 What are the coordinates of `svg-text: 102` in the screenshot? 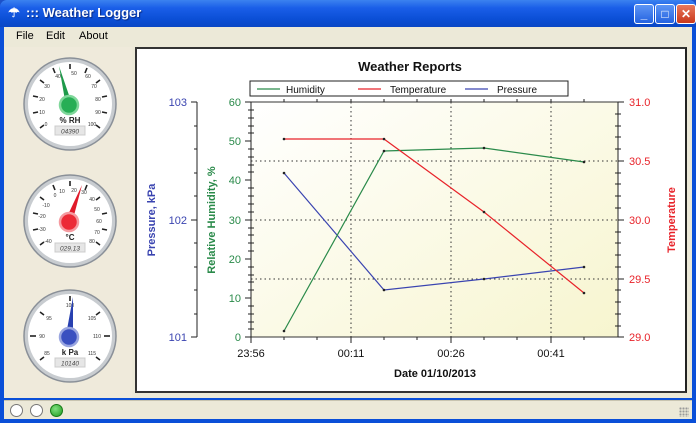 It's located at (178, 221).